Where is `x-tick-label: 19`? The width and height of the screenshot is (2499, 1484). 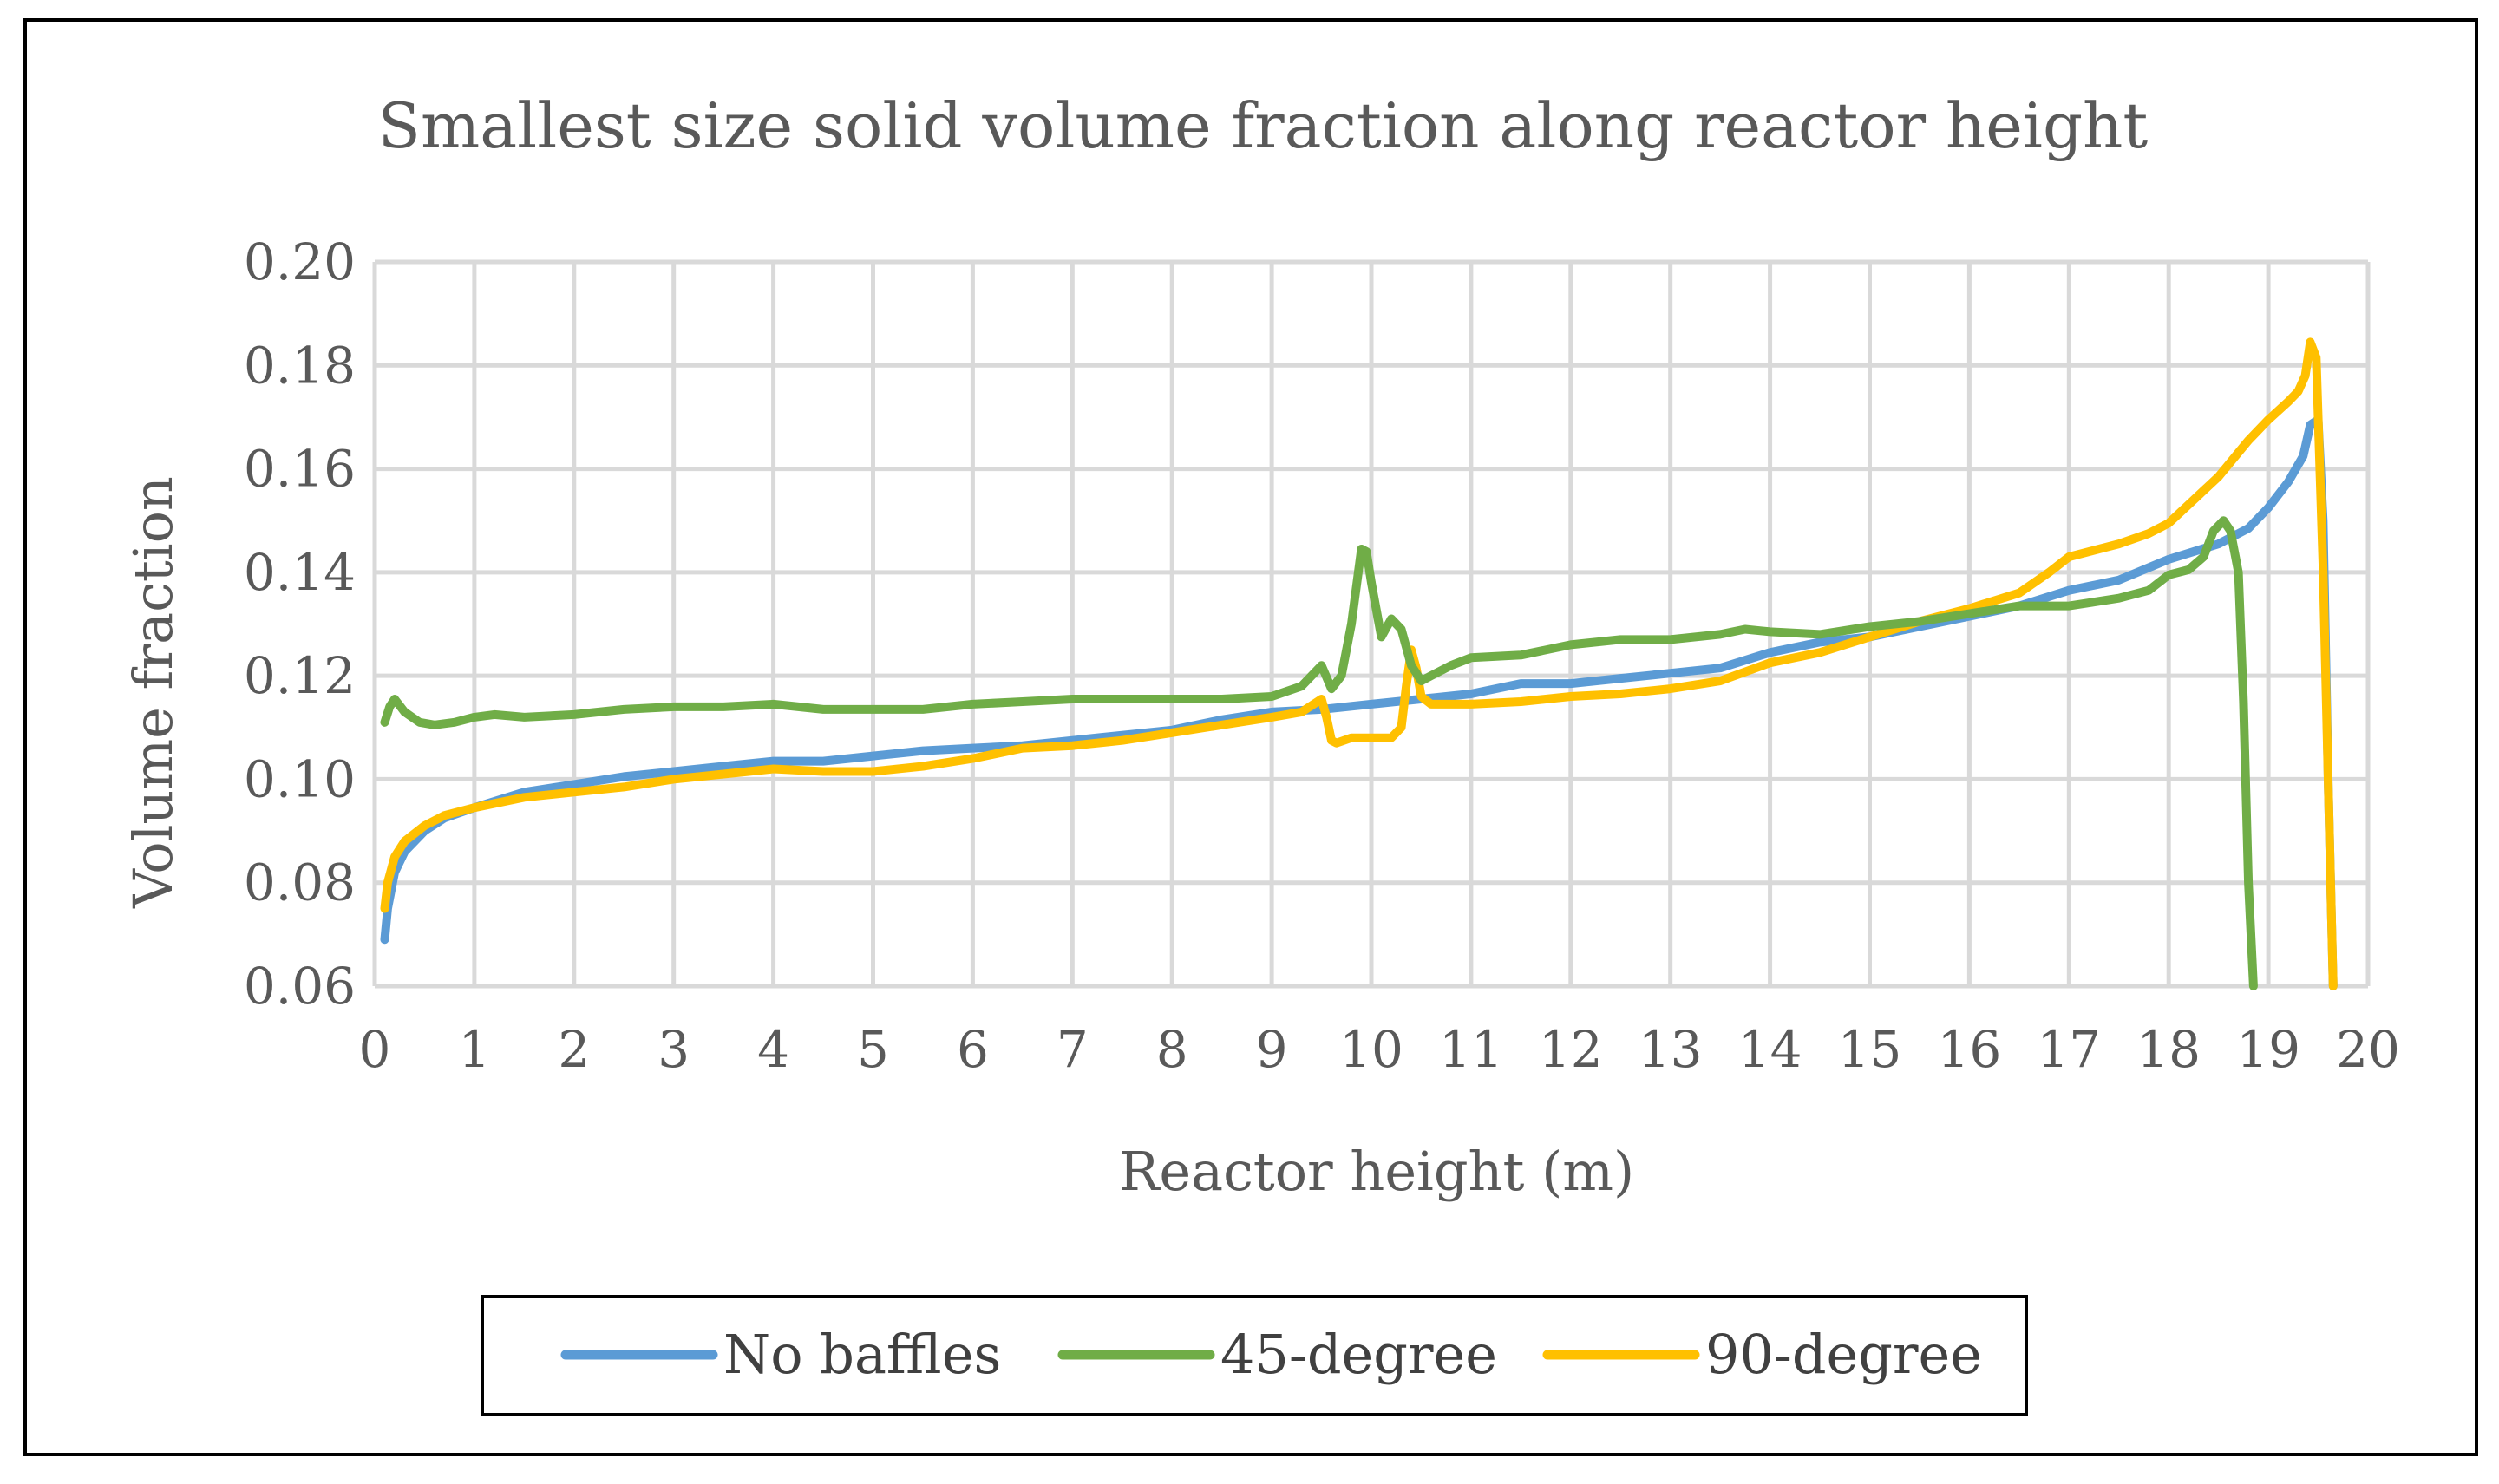
x-tick-label: 19 is located at coordinates (2268, 1050).